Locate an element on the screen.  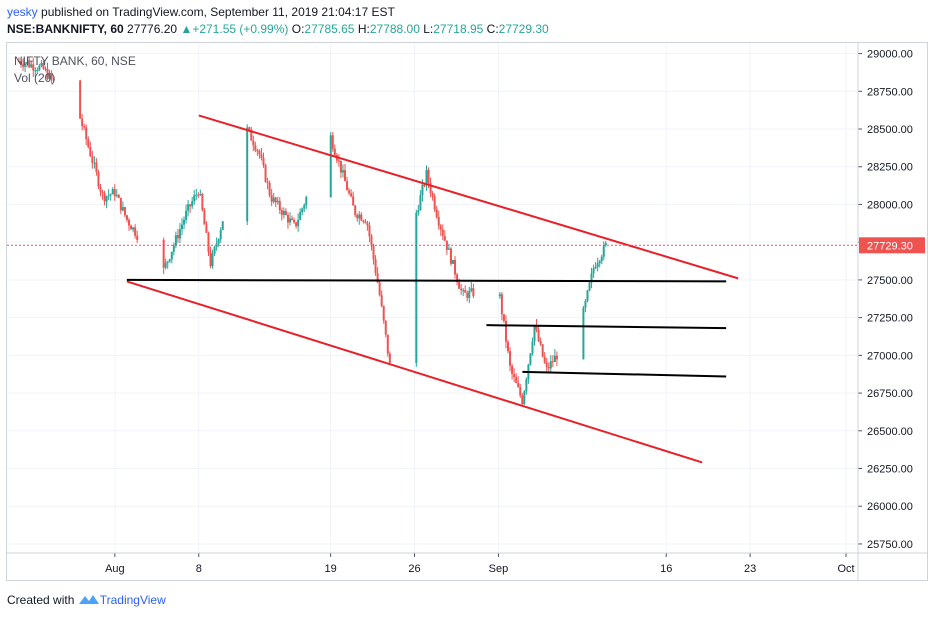
high-label: H: is located at coordinates (363, 29).